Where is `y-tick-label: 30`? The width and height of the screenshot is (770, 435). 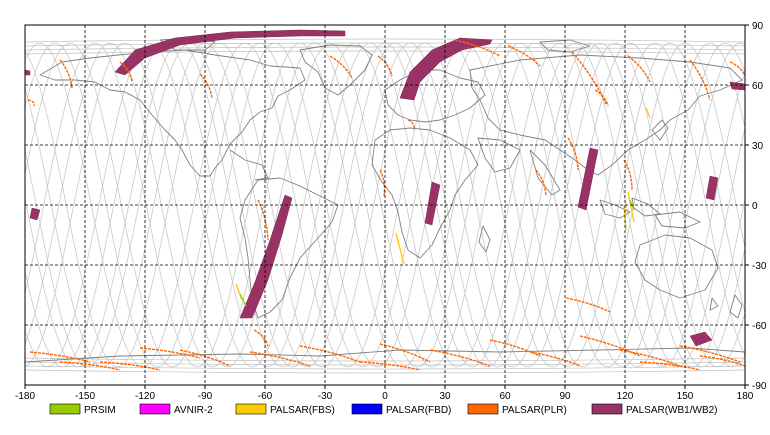 y-tick-label: 30 is located at coordinates (758, 146).